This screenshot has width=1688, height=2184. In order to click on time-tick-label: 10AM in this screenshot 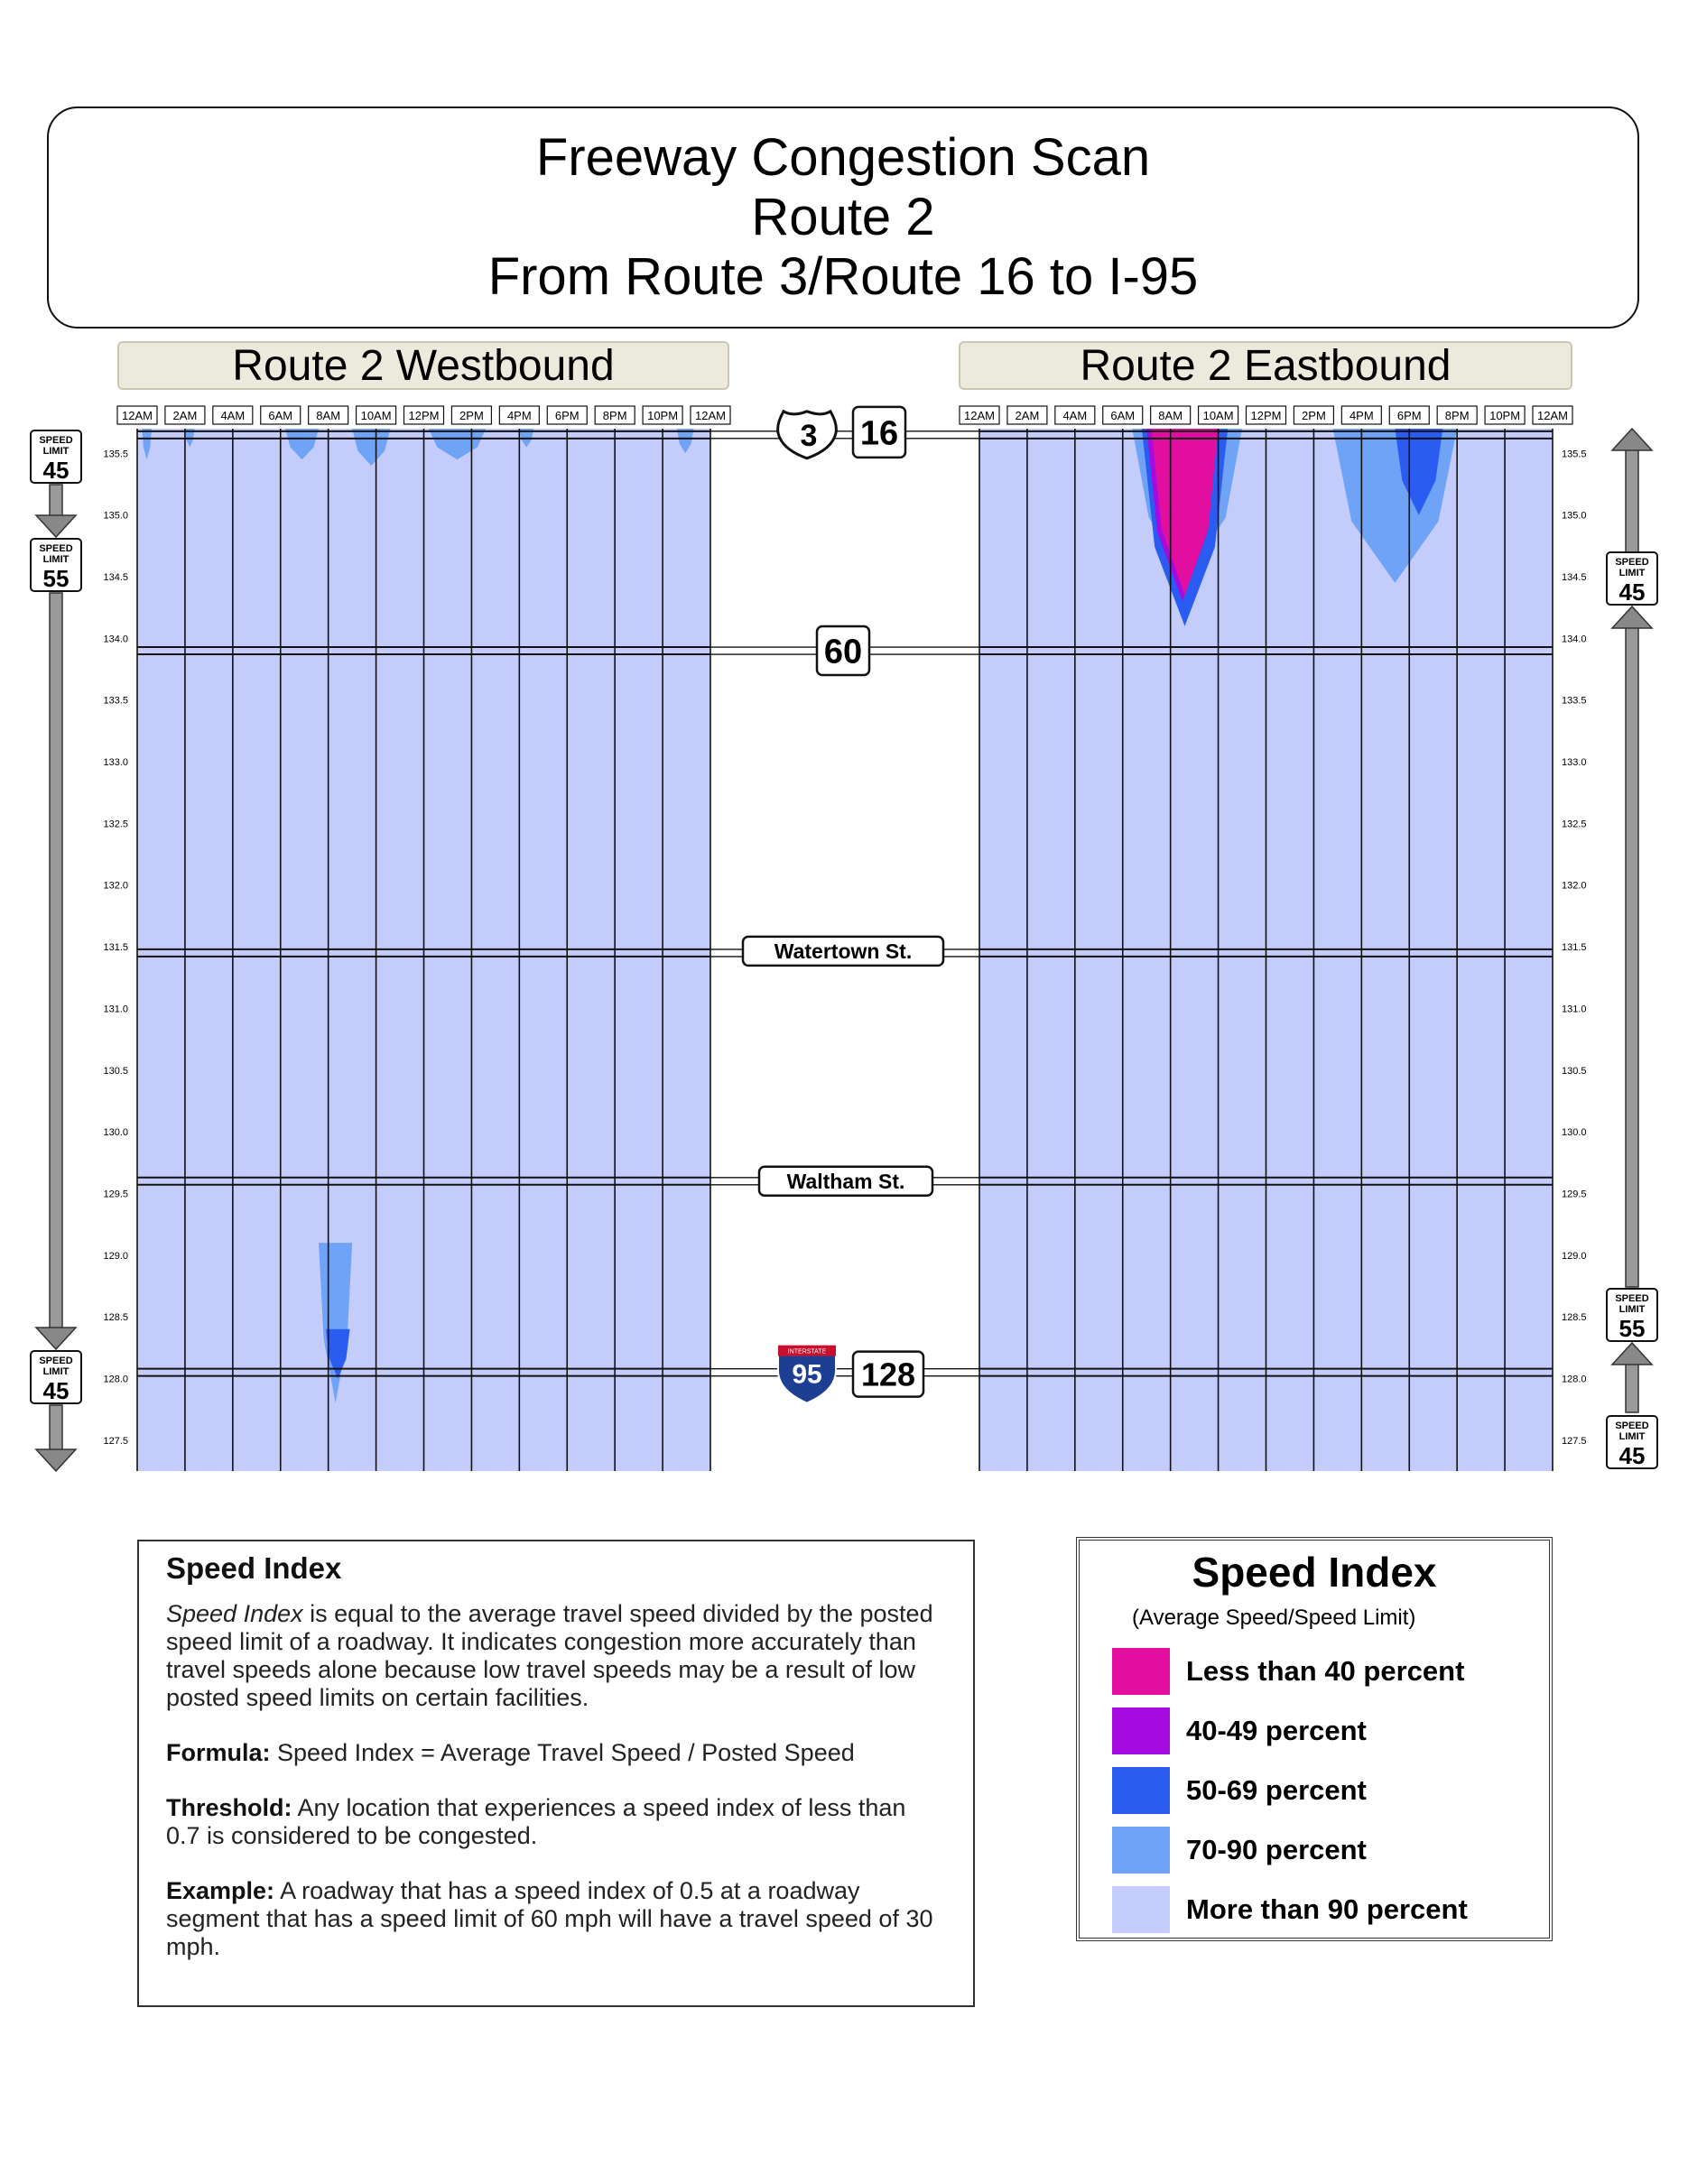, I will do `click(376, 415)`.